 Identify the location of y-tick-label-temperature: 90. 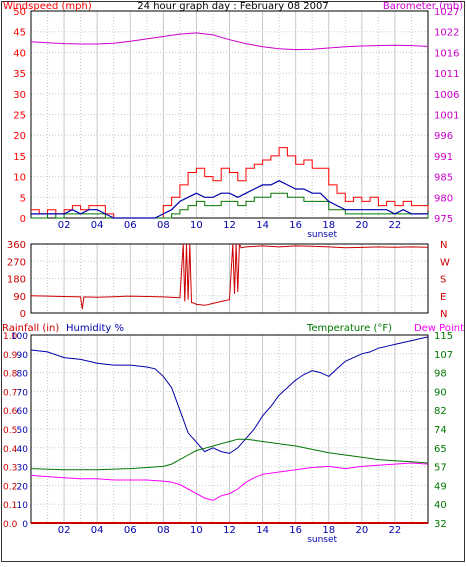
(440, 392).